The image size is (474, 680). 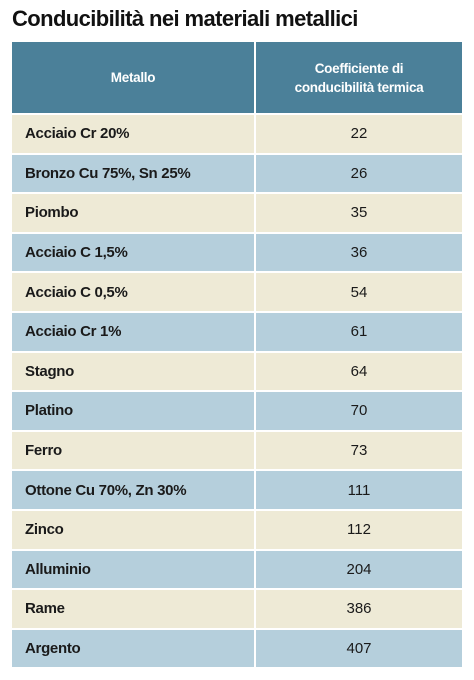 I want to click on metal-name: Acciaio Cr 1%, so click(x=133, y=331).